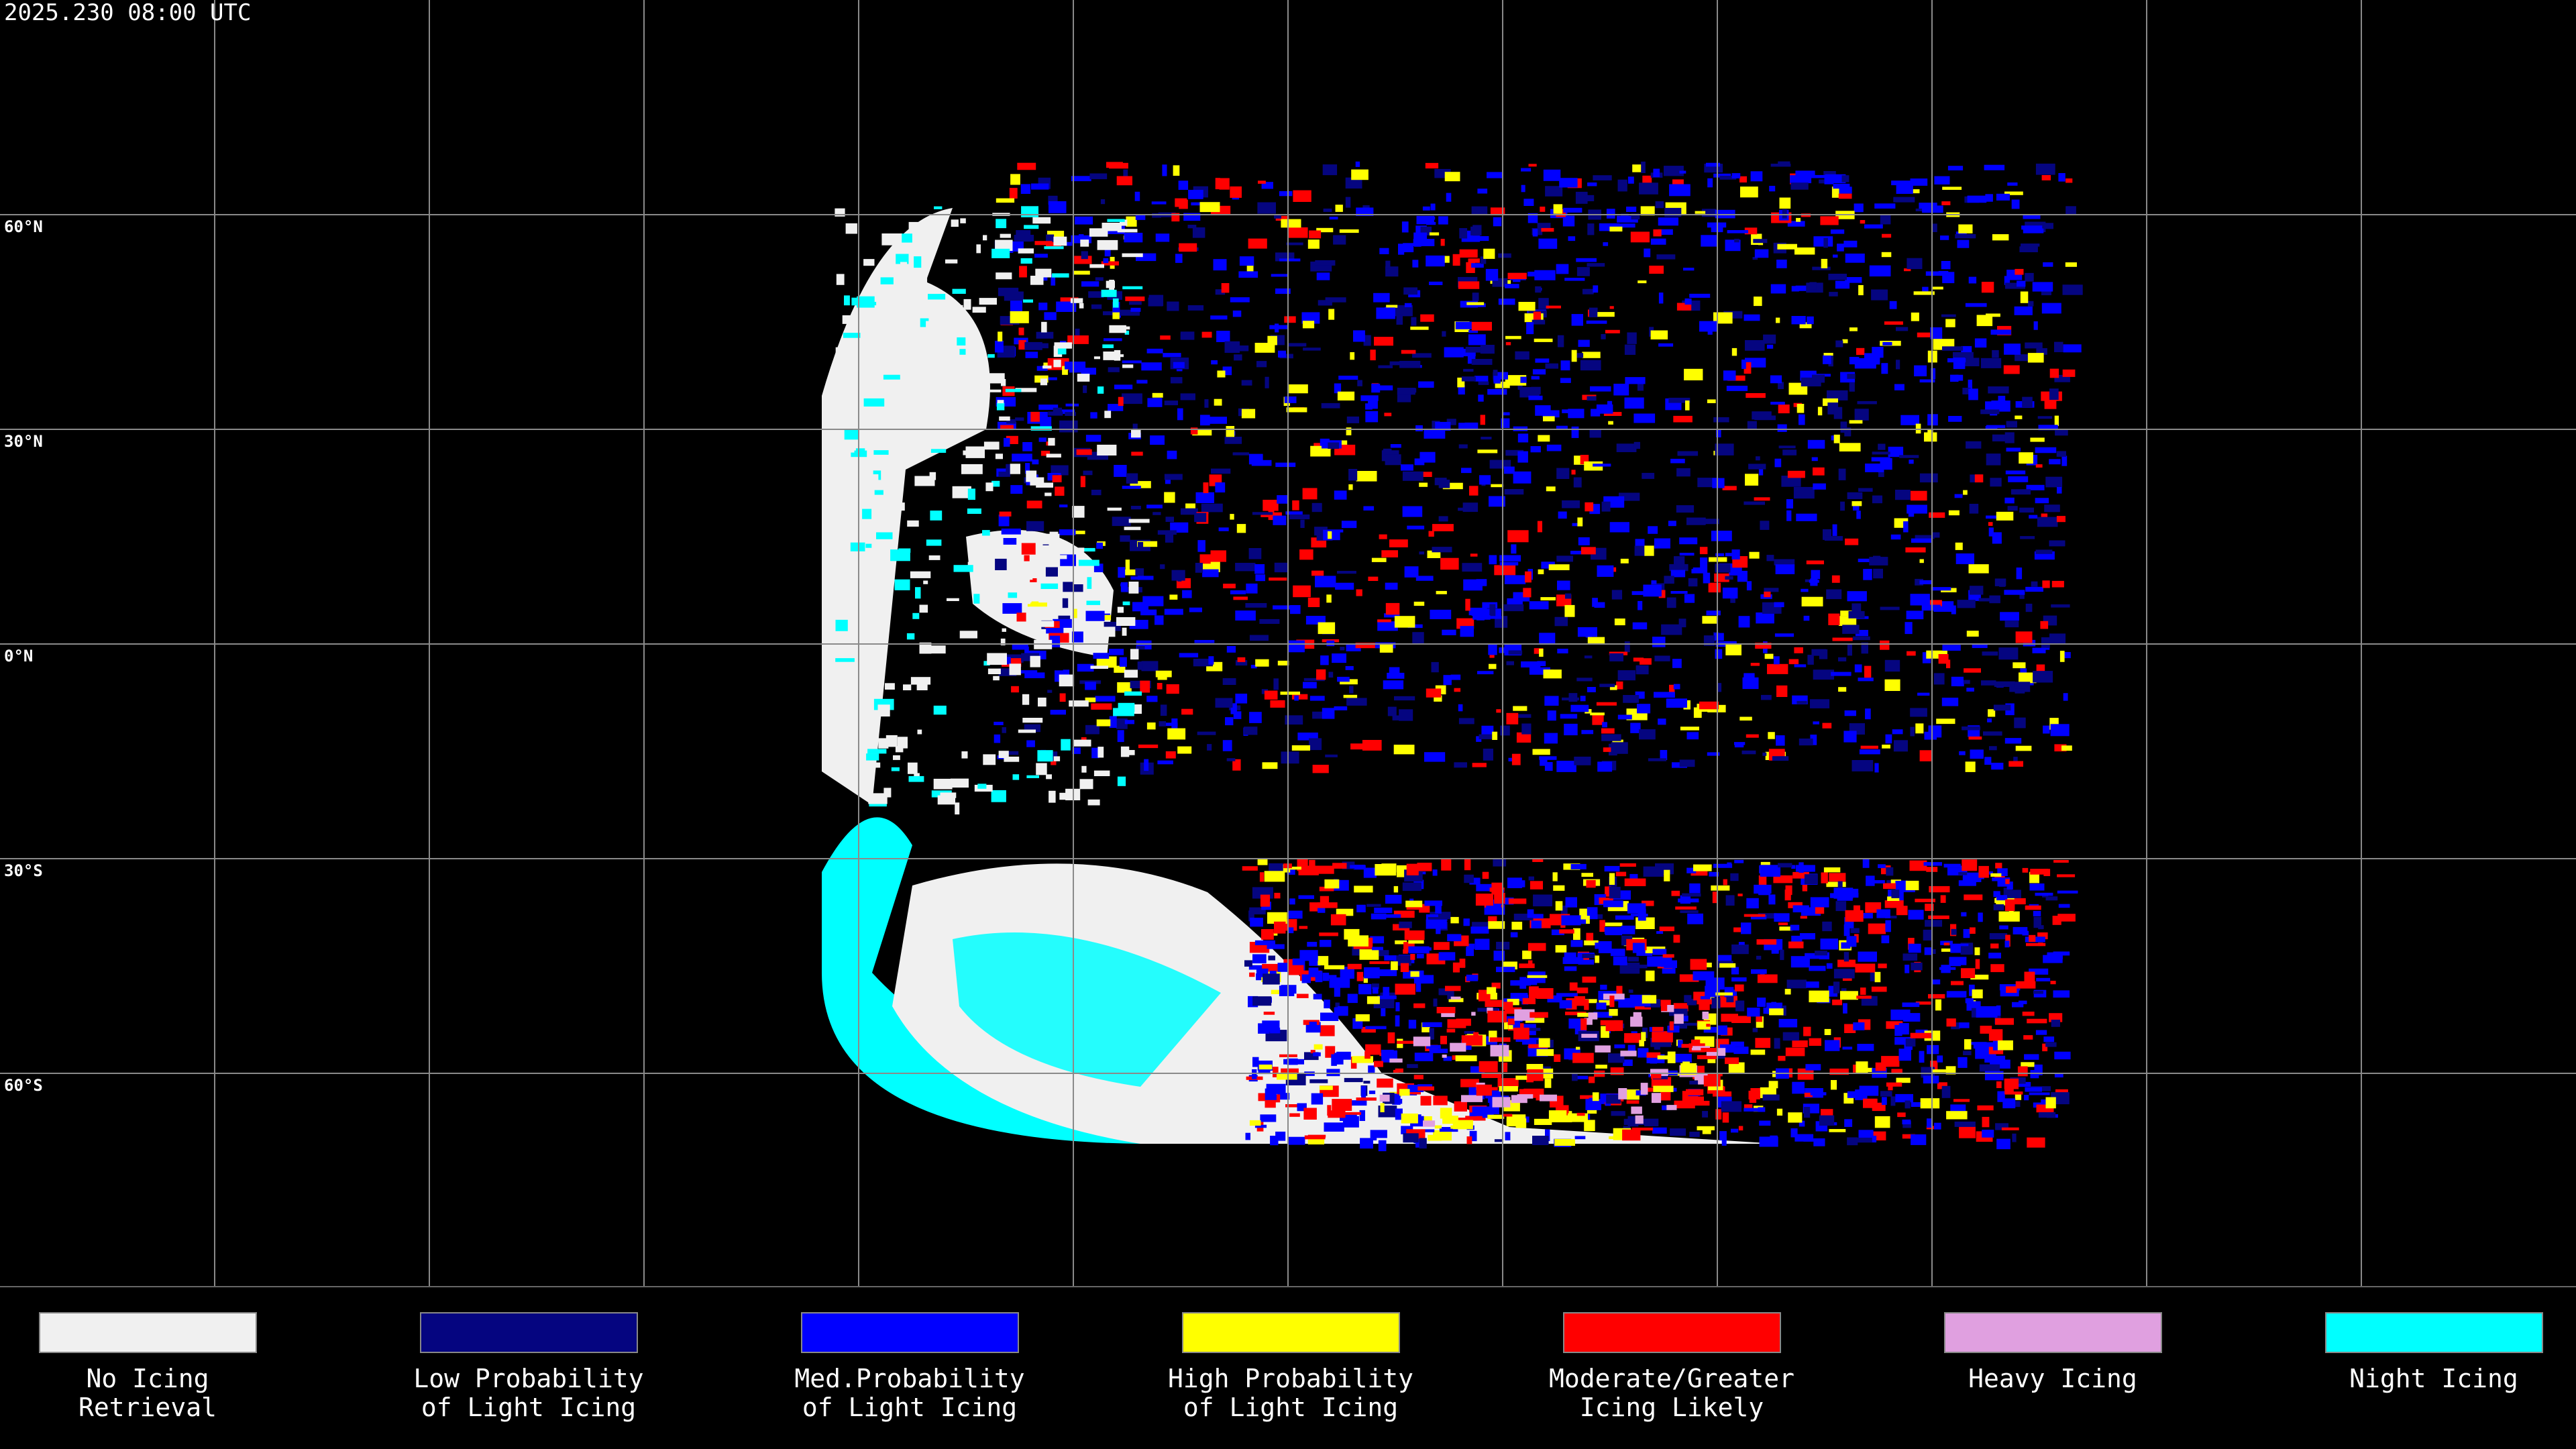  Describe the element at coordinates (981, 980) in the screenshot. I see `night-icing-area` at that location.